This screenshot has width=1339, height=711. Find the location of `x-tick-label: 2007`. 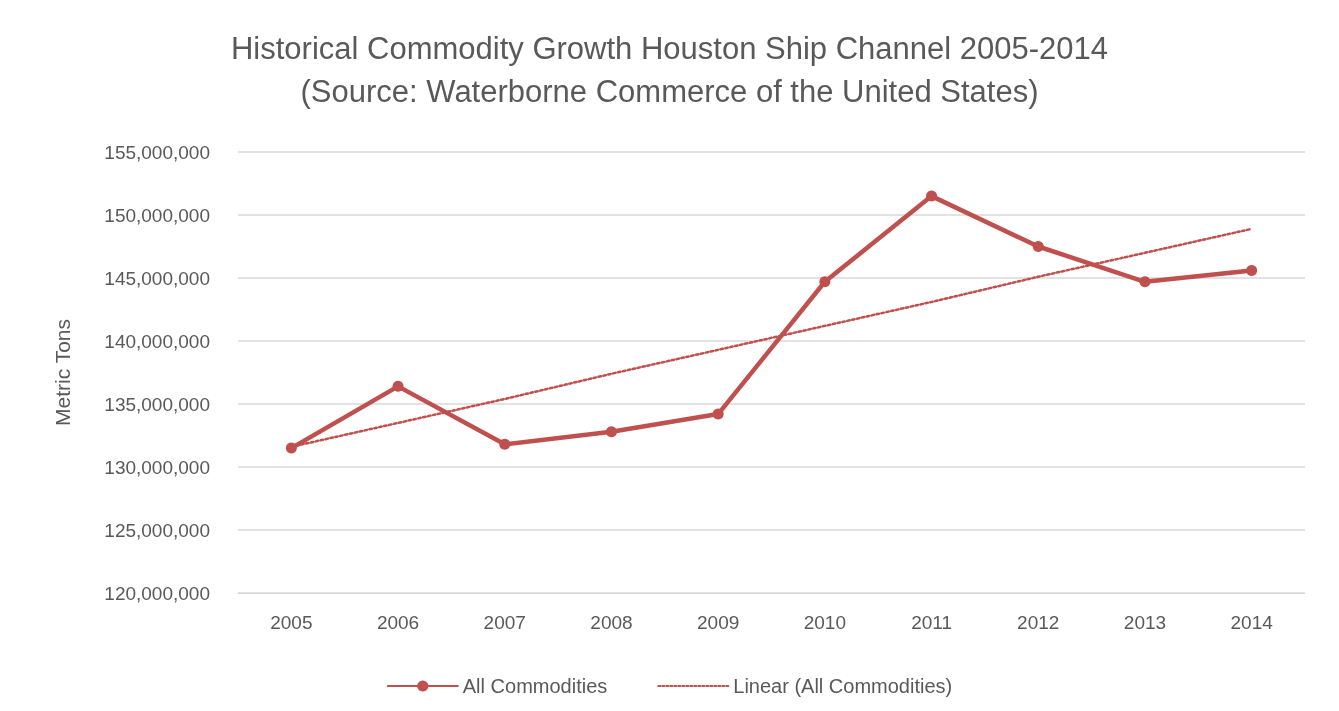

x-tick-label: 2007 is located at coordinates (504, 622).